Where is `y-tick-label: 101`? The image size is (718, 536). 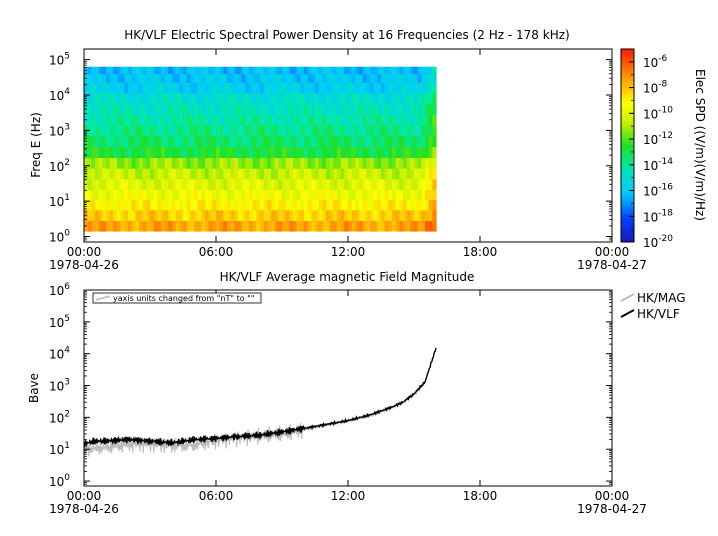
y-tick-label: 101 is located at coordinates (59, 201).